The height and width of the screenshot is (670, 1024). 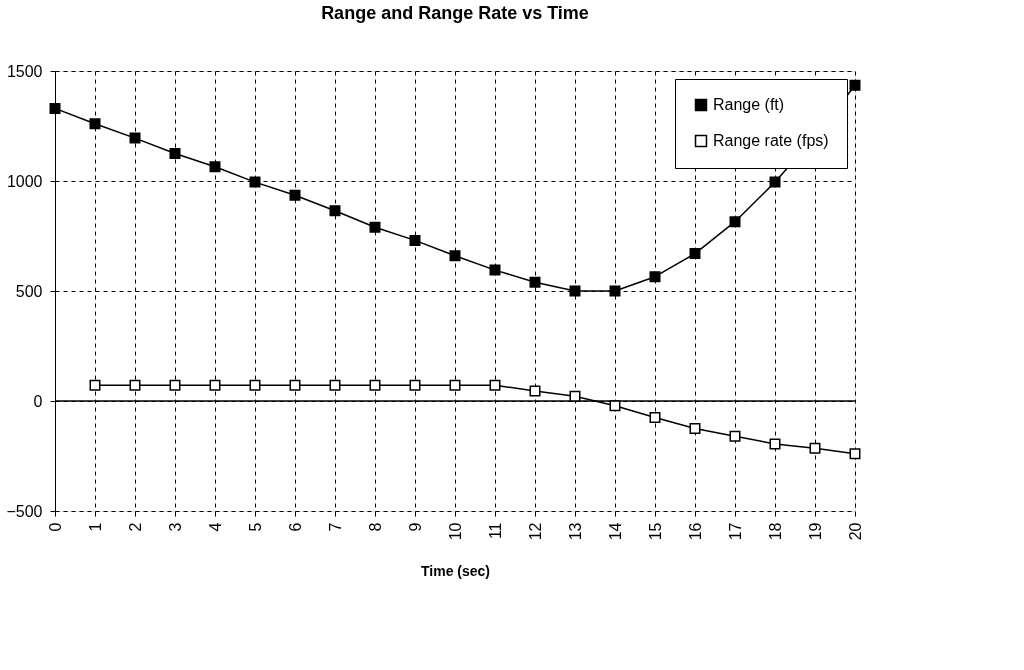 What do you see at coordinates (575, 531) in the screenshot?
I see `x-tick-label: 13` at bounding box center [575, 531].